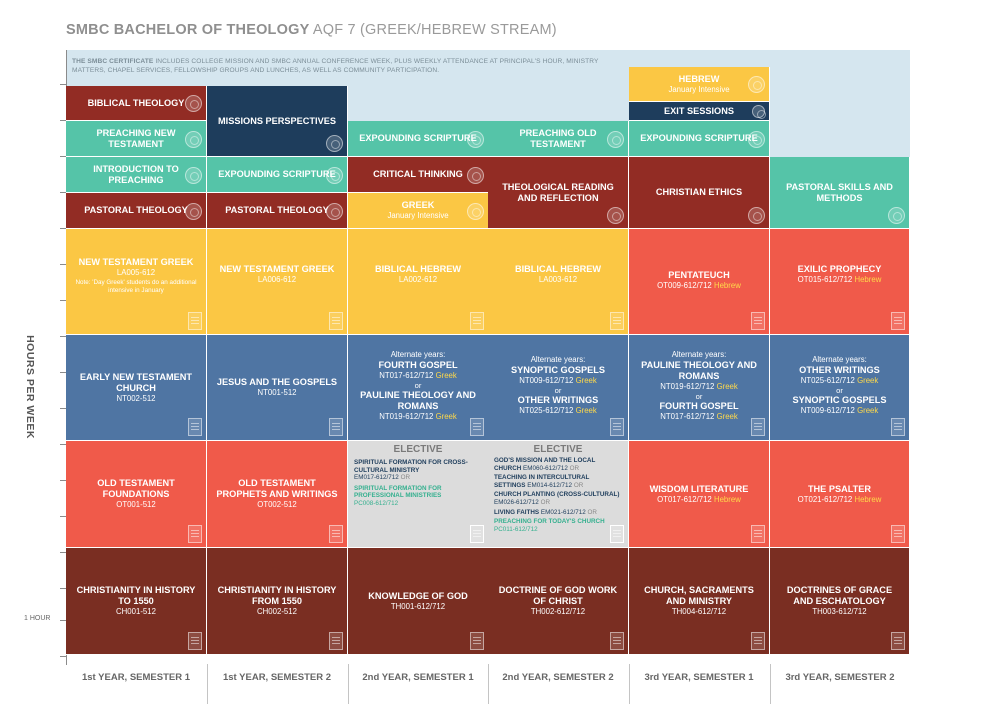 This screenshot has height=707, width=1000. I want to click on unit-title: BIBLICAL THEOLOGY, so click(136, 102).